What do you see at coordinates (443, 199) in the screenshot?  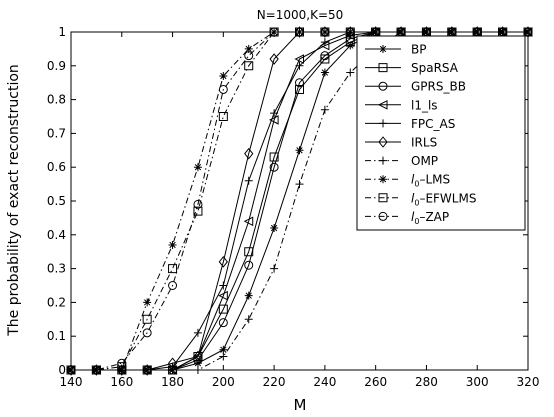 I see `legend-label: l0–EFWLMS` at bounding box center [443, 199].